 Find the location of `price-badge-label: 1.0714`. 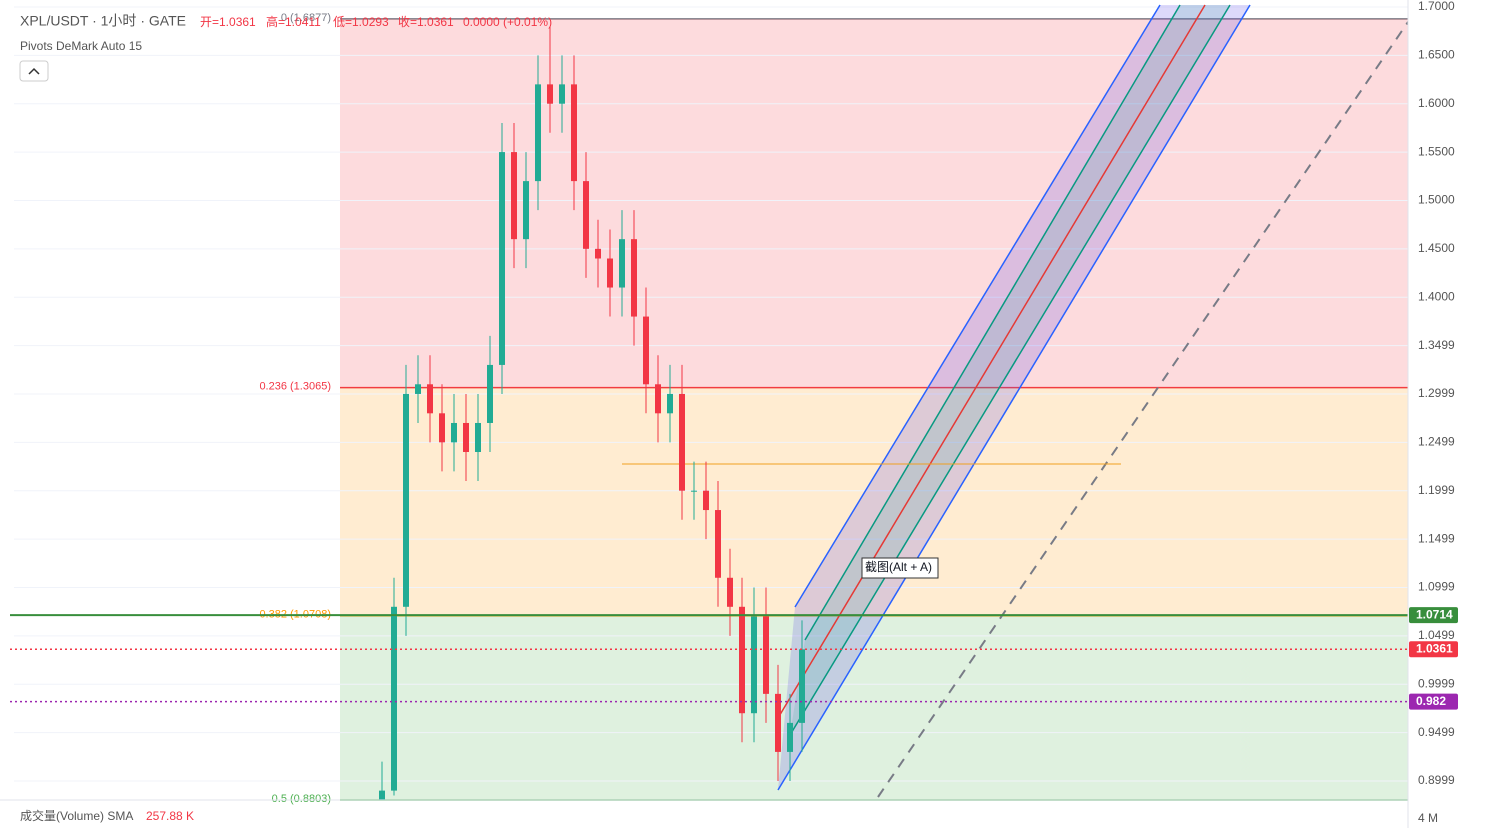

price-badge-label: 1.0714 is located at coordinates (1434, 614).